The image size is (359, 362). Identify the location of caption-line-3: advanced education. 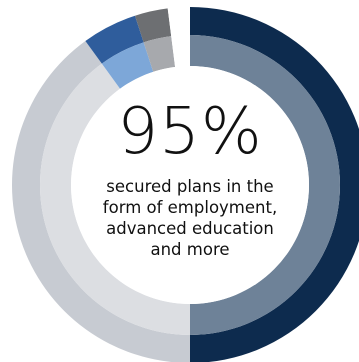
(190, 228).